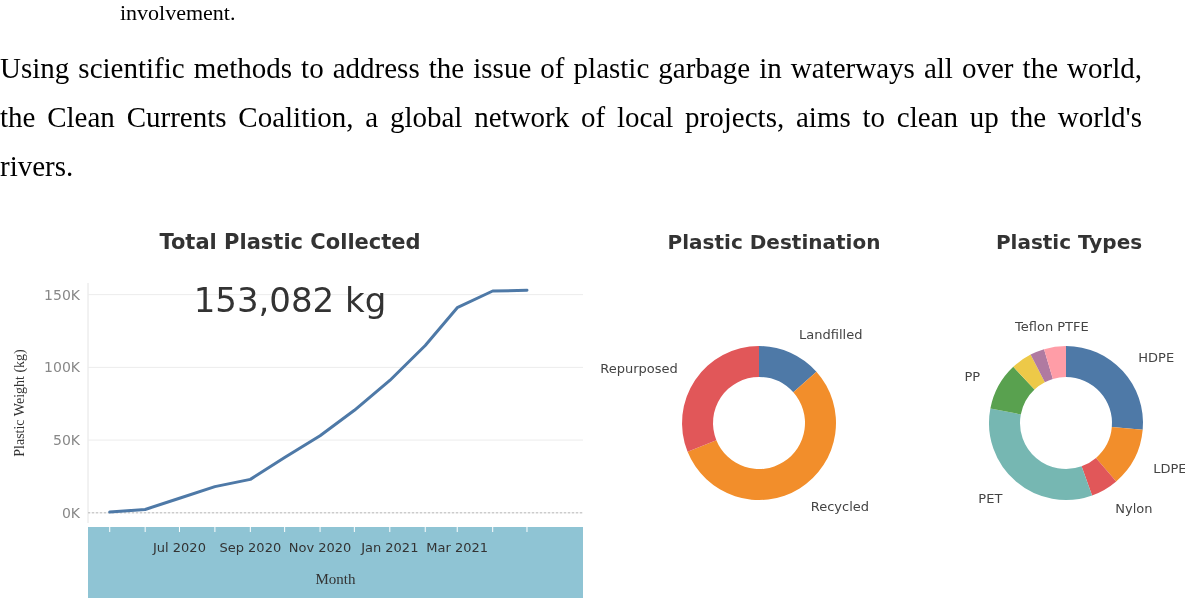 The image size is (1185, 598). Describe the element at coordinates (840, 507) in the screenshot. I see `slice-label: Recycled` at that location.